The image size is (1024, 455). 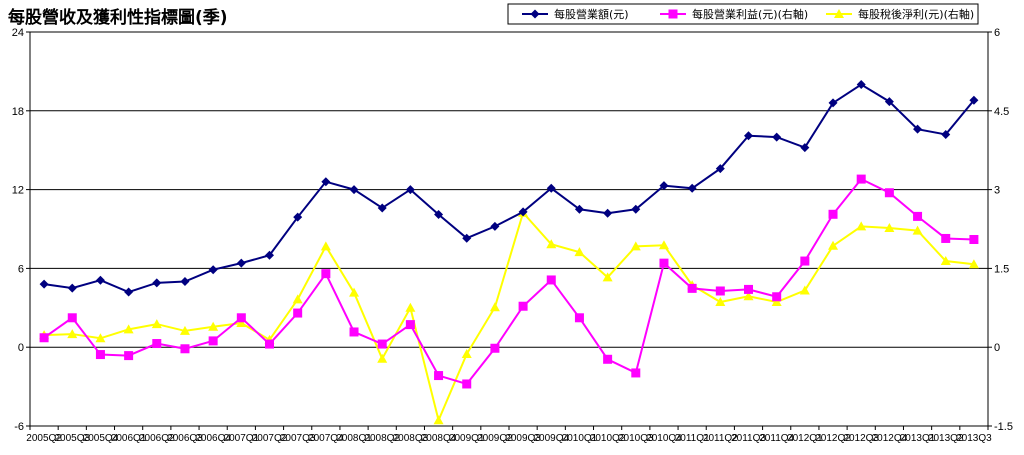 I want to click on x-tick-label: 2005Q2, so click(x=44, y=438).